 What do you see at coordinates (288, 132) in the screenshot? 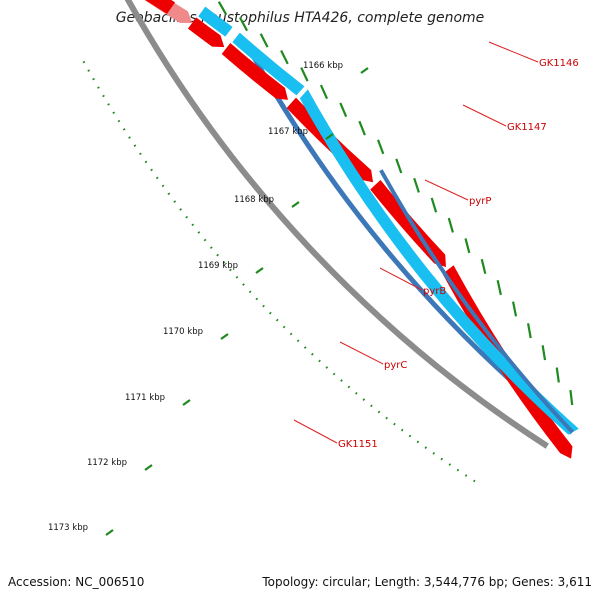
I see `scale-tick-label: 1167 kbp` at bounding box center [288, 132].